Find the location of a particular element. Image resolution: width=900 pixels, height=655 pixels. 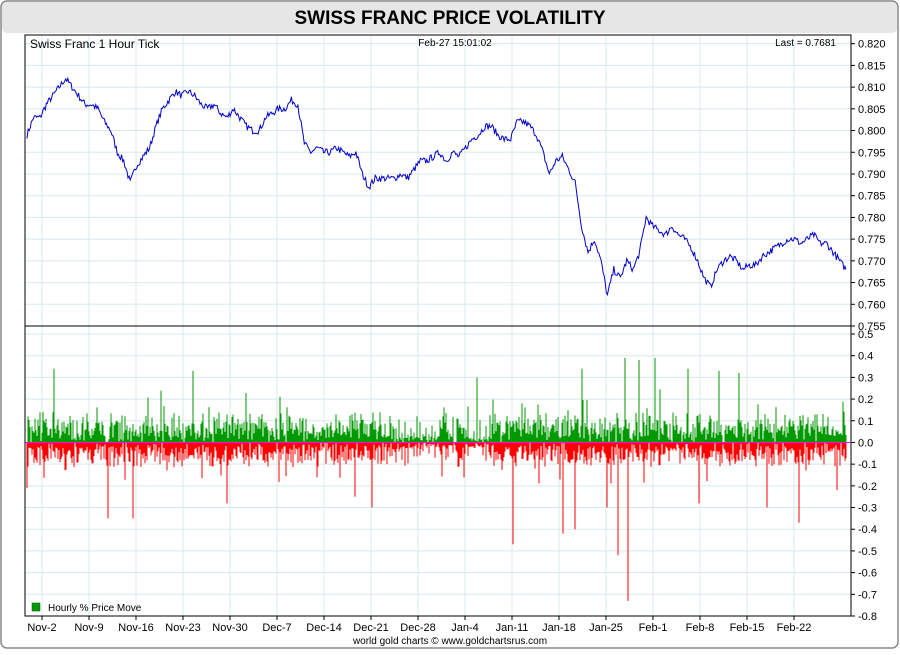

date-tick-label: Nov-9 is located at coordinates (88, 628).